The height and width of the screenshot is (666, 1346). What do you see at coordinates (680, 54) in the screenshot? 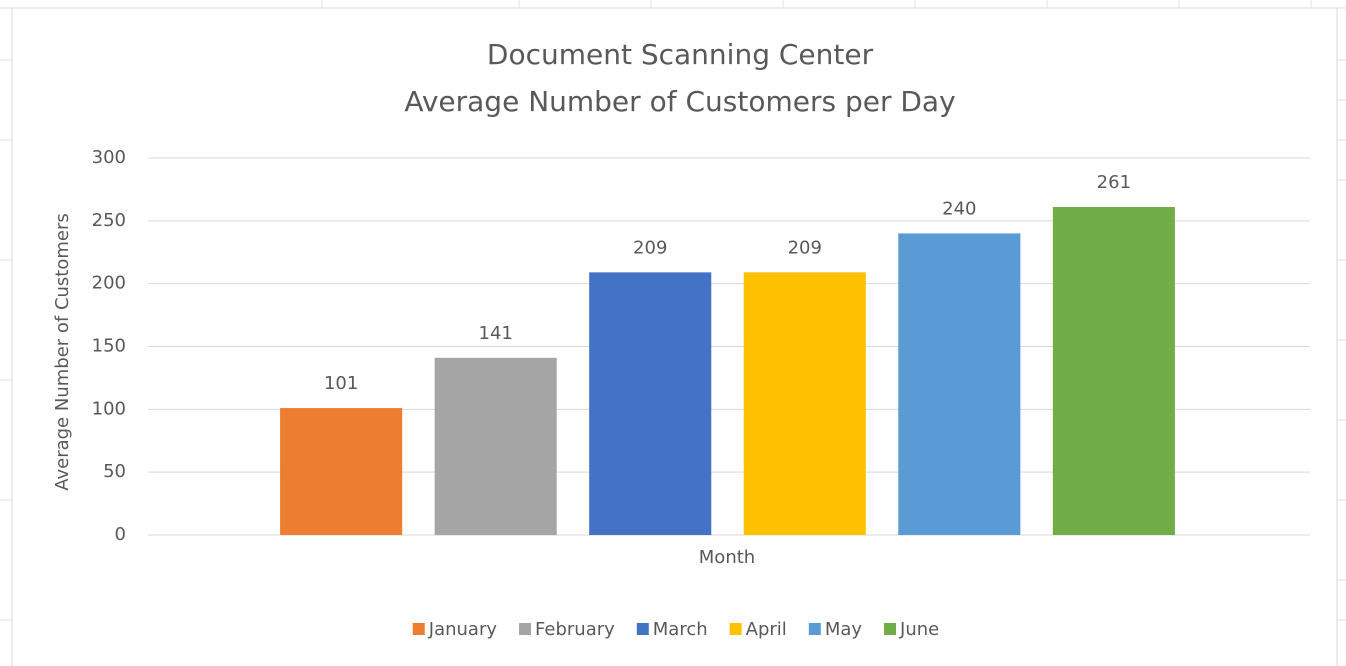
I see `chart-title: Document Scanning Center` at bounding box center [680, 54].